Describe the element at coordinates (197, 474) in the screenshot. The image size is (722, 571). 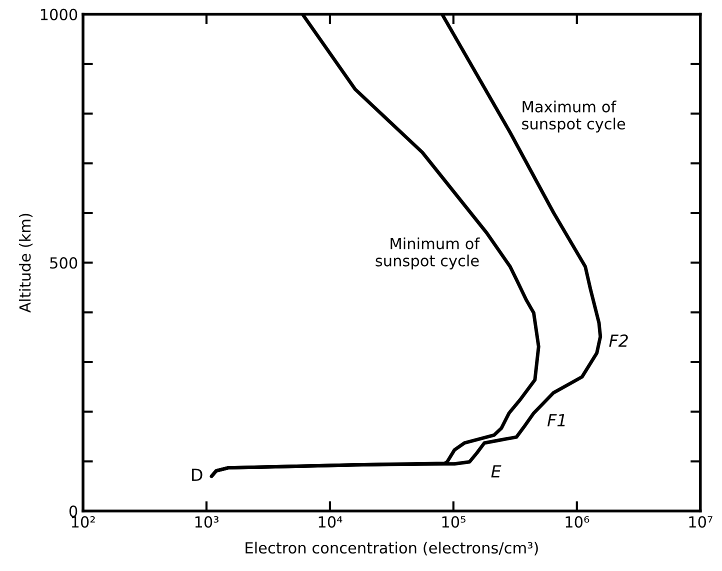
I see `annotation: D` at that location.